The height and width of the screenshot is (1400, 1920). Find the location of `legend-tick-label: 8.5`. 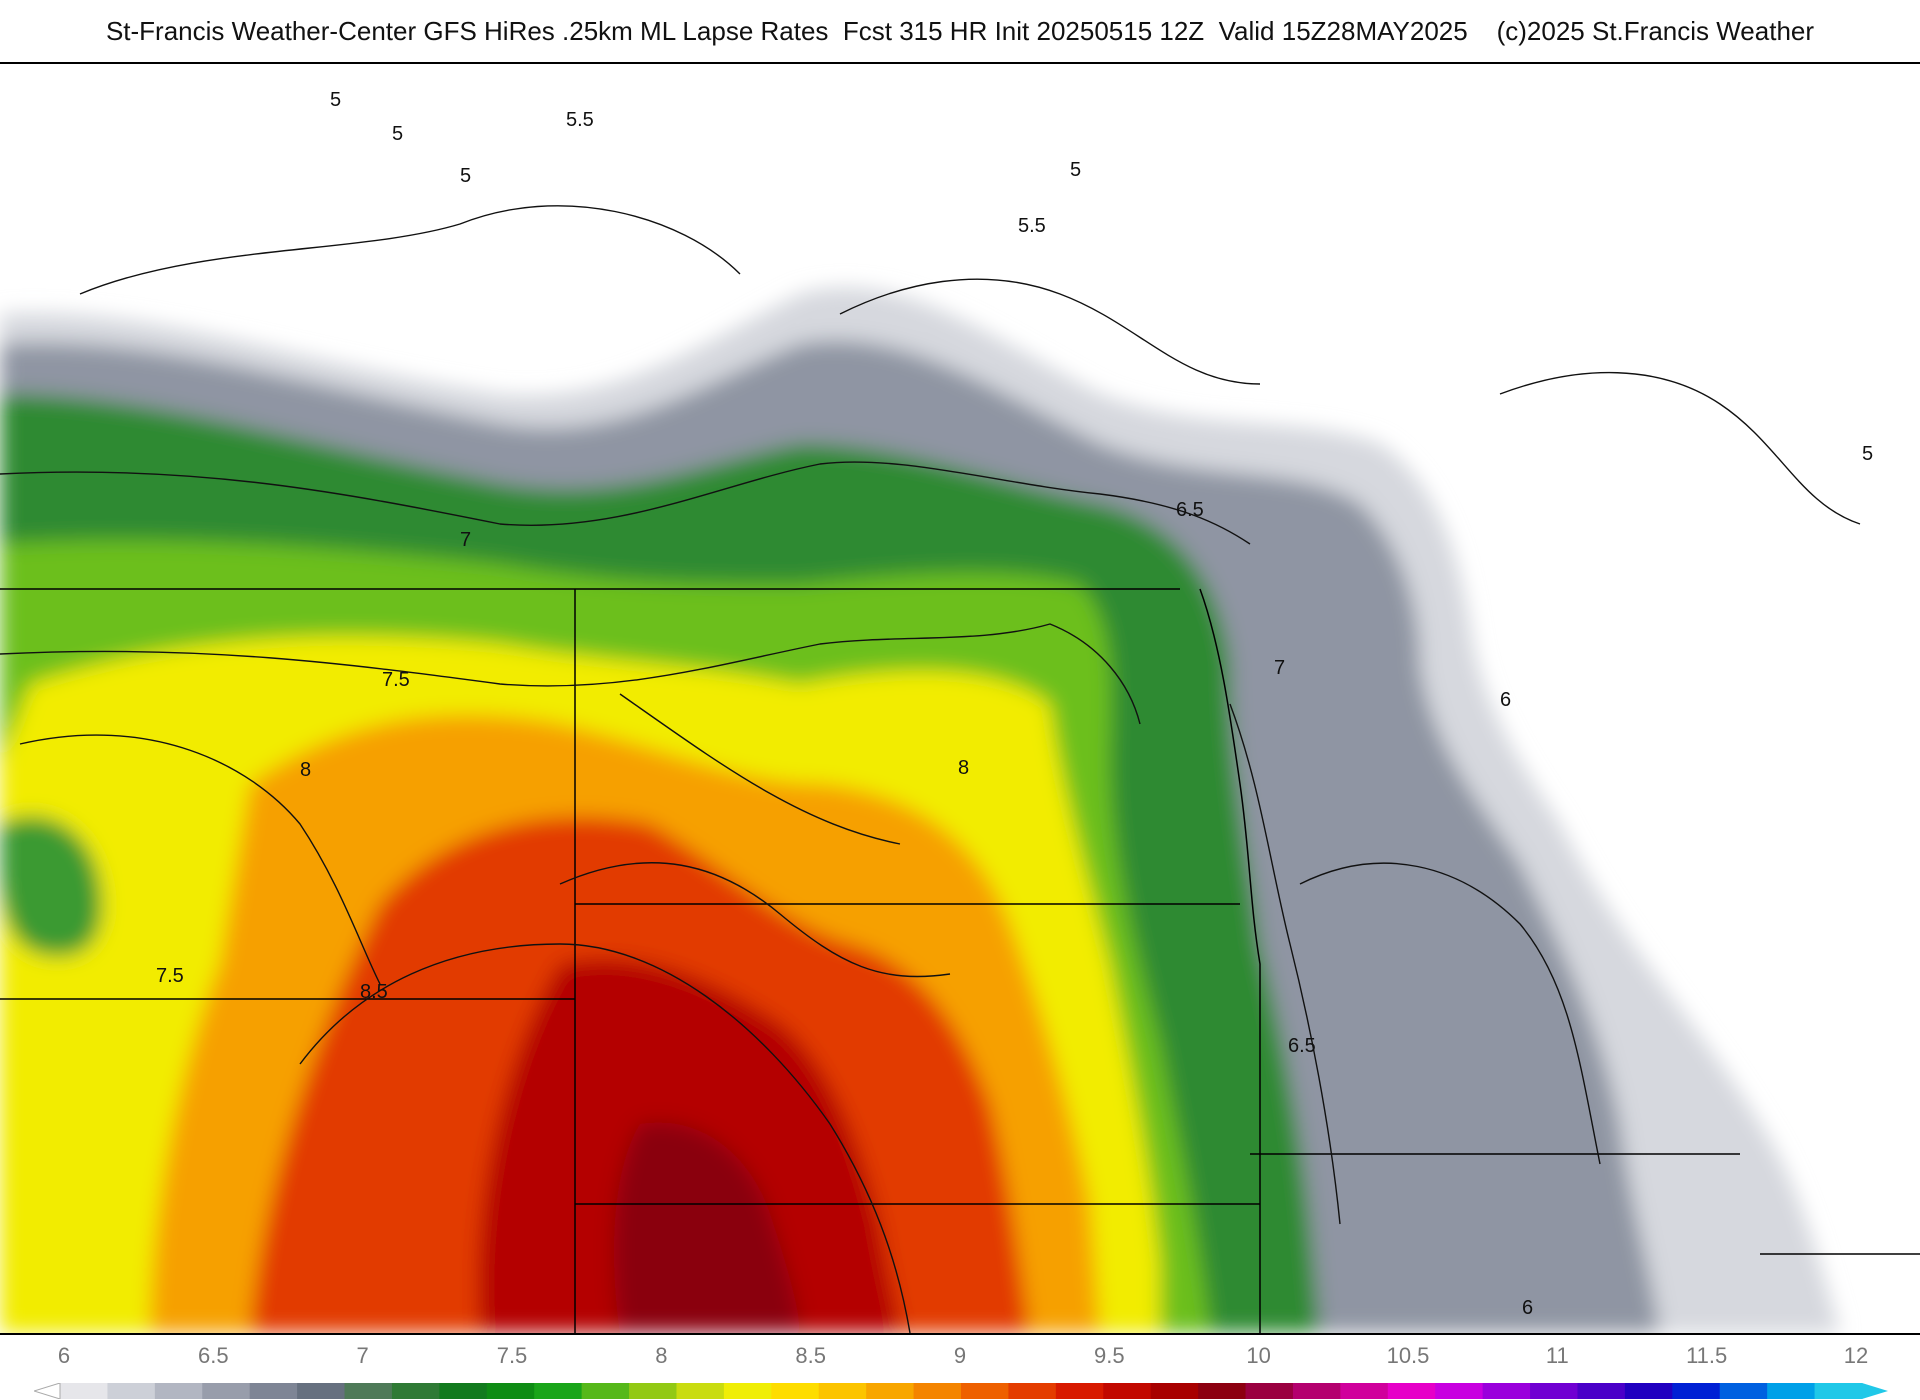

legend-tick-label: 8.5 is located at coordinates (810, 1355).